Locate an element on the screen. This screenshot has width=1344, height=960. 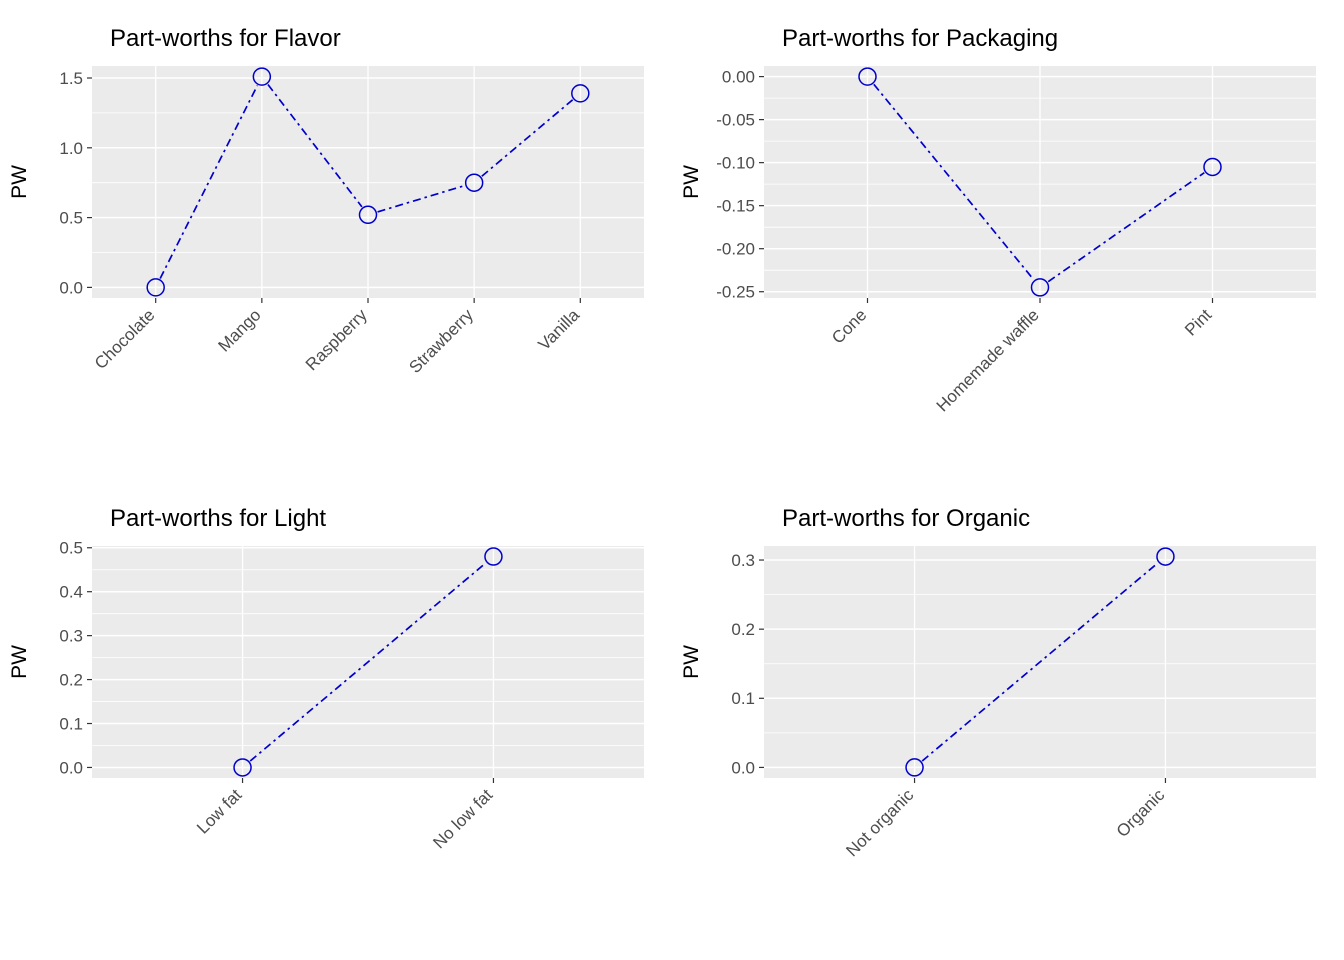
x-tick-label: Cone is located at coordinates (849, 326).